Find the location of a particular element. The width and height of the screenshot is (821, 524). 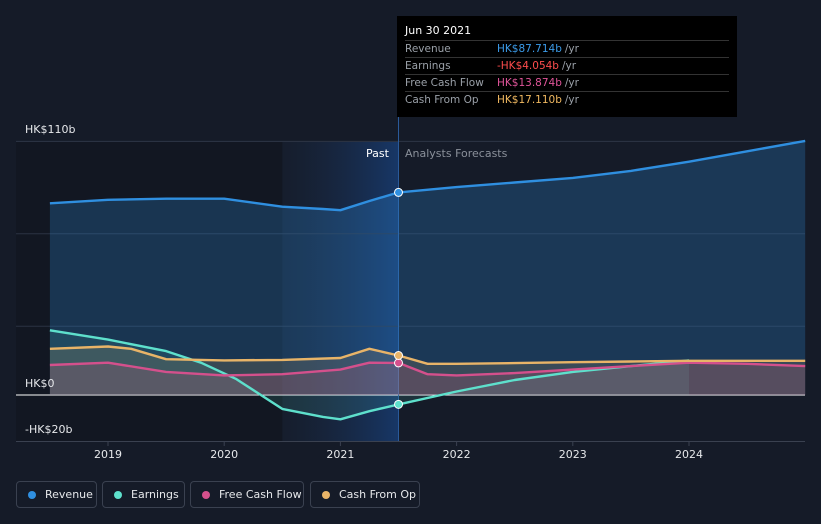

x-tick-label: 2021 is located at coordinates (340, 454).